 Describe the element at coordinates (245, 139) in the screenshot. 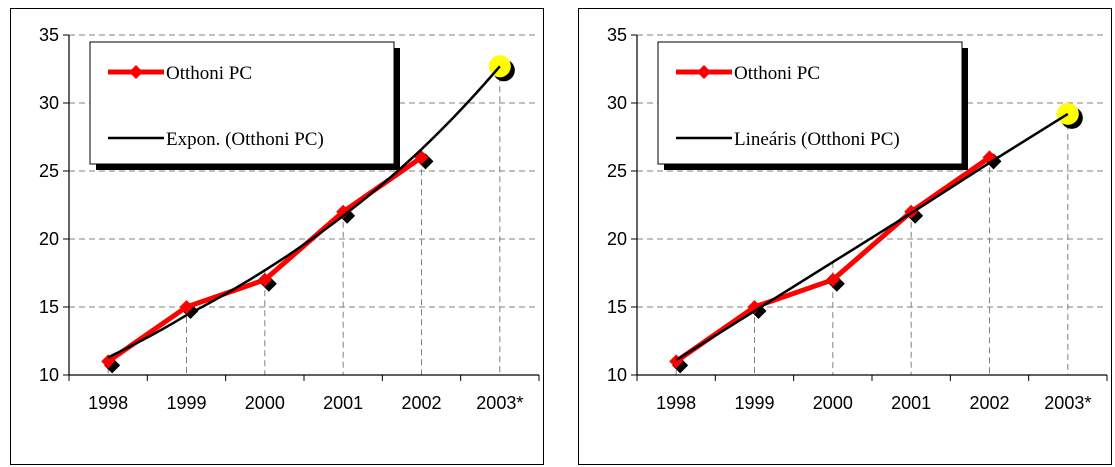

I see `legend-label-trendline: Expon. (Otthoni PC)` at that location.